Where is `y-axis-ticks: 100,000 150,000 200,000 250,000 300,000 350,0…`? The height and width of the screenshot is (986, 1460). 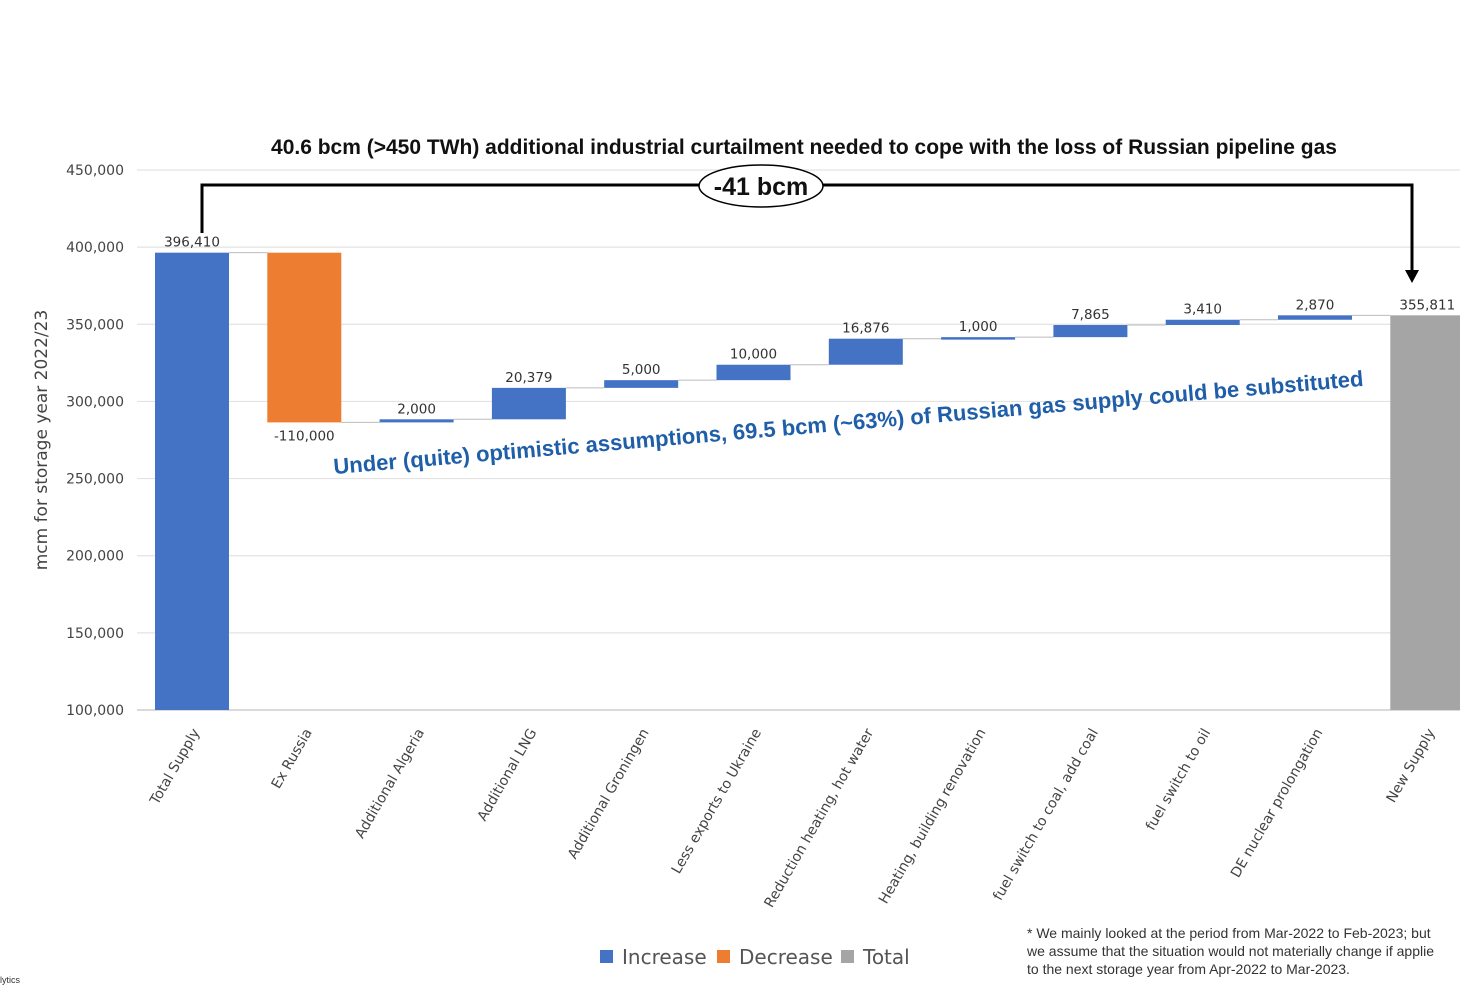 y-axis-ticks: 100,000 150,000 200,000 250,000 300,000 350,0… is located at coordinates (95, 441).